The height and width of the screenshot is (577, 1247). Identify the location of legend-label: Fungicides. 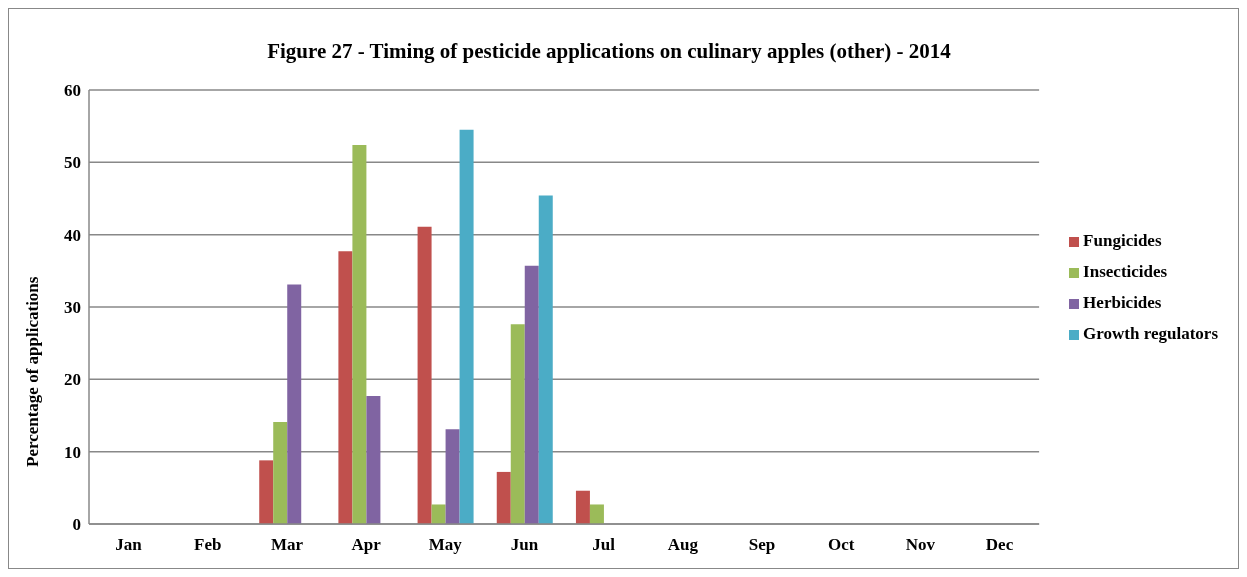
(1122, 240).